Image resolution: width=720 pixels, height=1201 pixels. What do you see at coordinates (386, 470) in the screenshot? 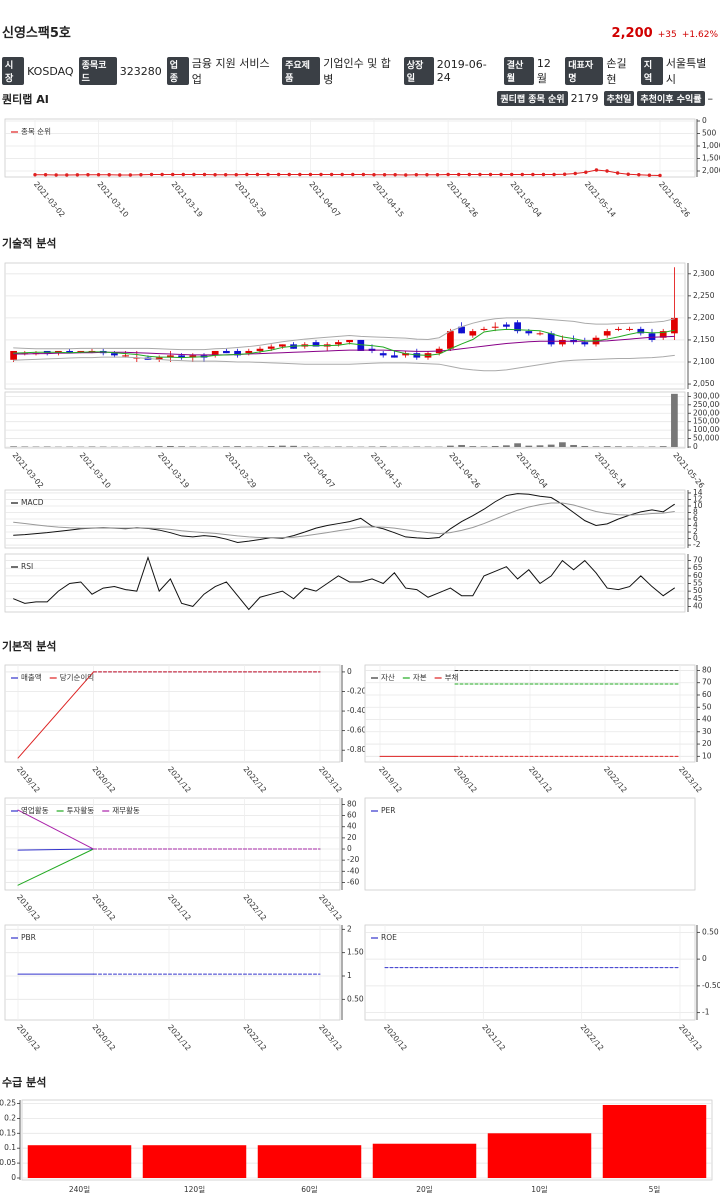
I see `x-tick-label: 2021-04-15` at bounding box center [386, 470].